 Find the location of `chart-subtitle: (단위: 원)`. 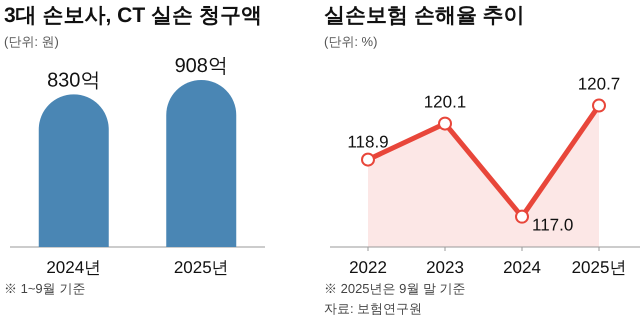

chart-subtitle: (단위: 원) is located at coordinates (31, 41).